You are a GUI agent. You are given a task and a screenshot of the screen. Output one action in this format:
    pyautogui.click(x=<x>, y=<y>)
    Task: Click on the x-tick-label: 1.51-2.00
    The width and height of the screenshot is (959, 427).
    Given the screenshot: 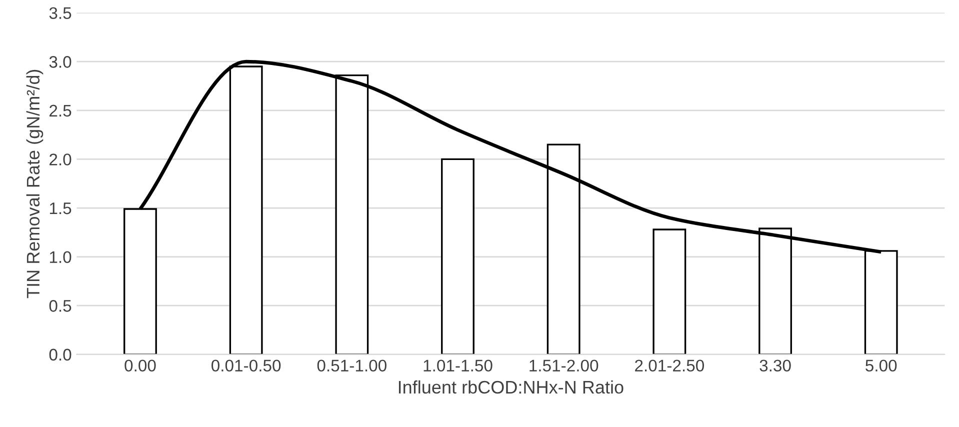 What is the action you would take?
    pyautogui.click(x=564, y=366)
    